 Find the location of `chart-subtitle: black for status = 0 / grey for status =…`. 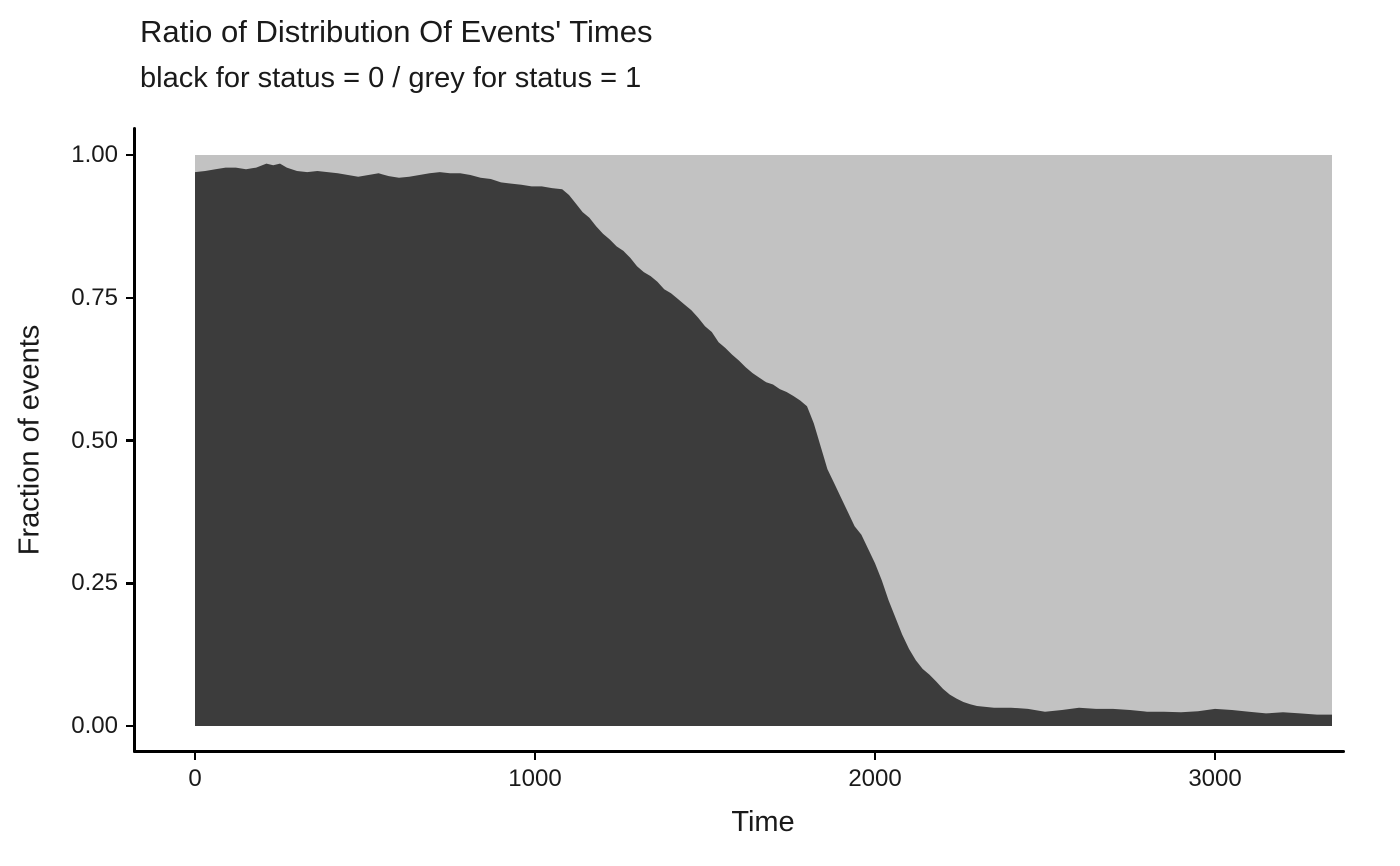

chart-subtitle: black for status = 0 / grey for status =… is located at coordinates (391, 78).